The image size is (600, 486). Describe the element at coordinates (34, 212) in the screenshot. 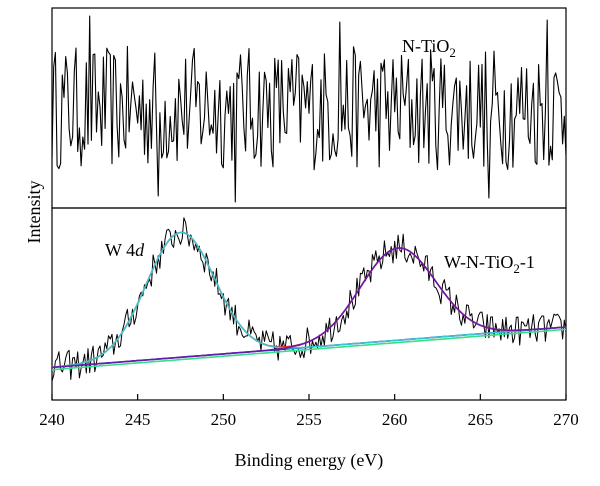

I see `y-axis-label: Intensity` at that location.